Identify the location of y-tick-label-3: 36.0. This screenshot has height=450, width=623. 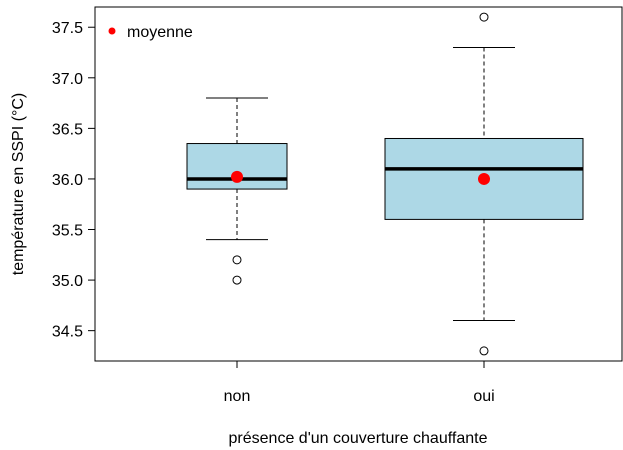
(67, 180).